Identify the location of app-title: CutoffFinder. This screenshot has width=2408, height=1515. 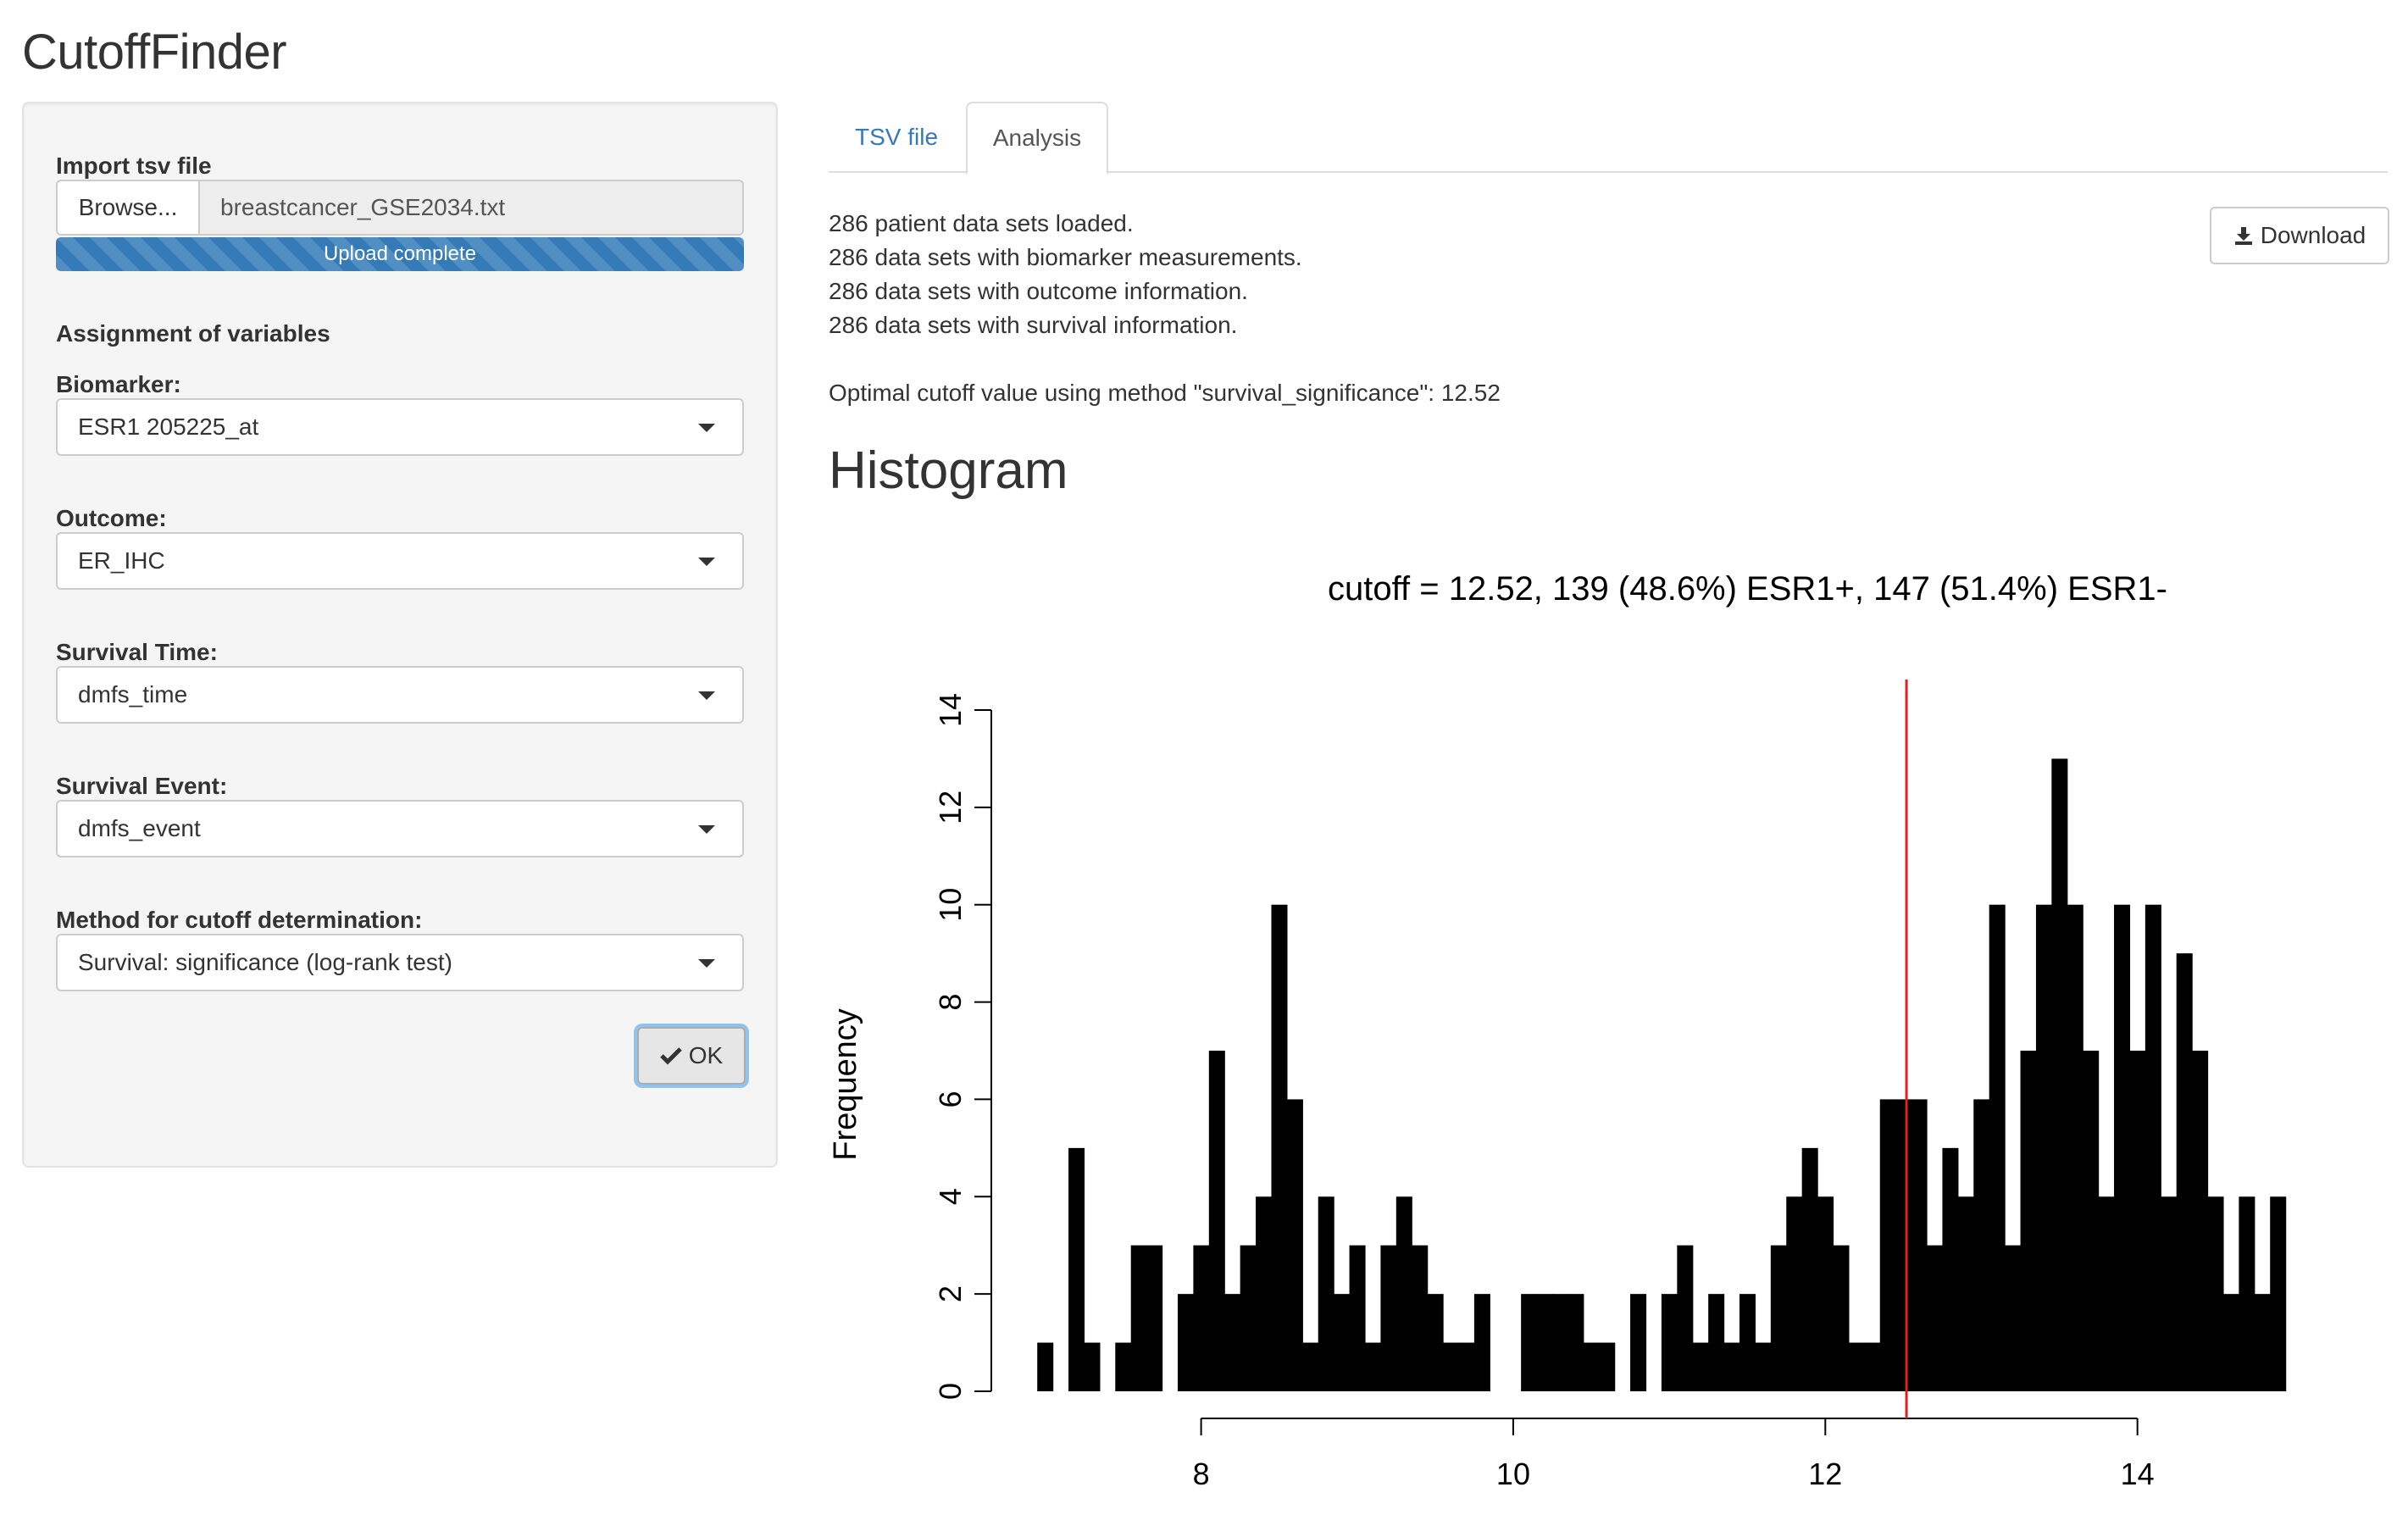
(154, 52).